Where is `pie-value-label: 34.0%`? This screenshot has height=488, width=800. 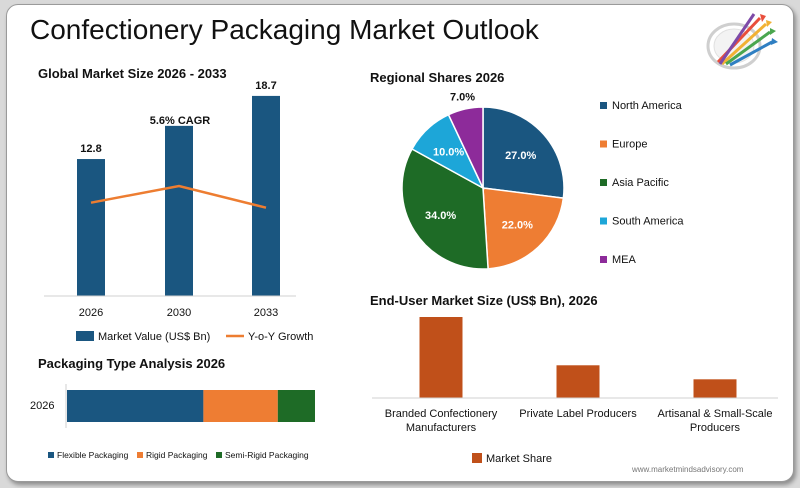 pie-value-label: 34.0% is located at coordinates (440, 216).